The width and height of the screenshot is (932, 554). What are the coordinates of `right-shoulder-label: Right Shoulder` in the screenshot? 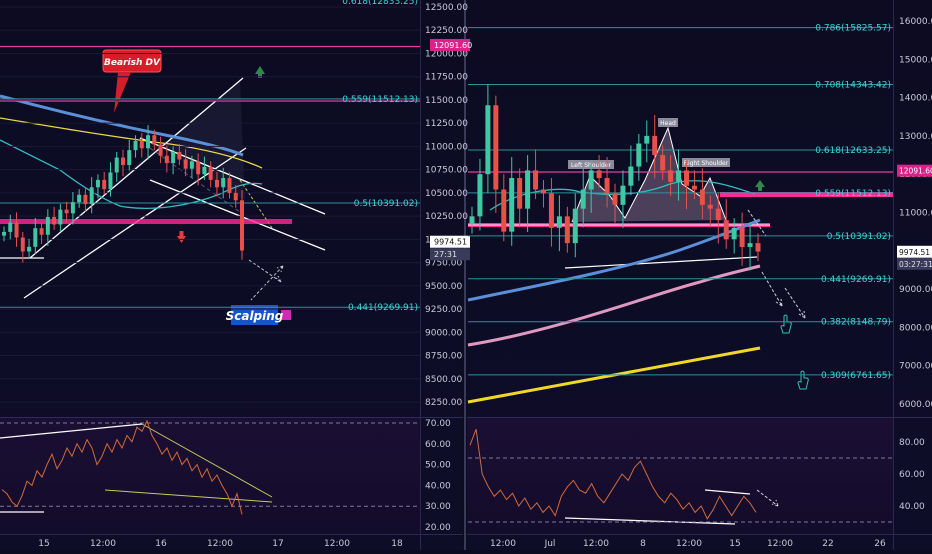 It's located at (706, 163).